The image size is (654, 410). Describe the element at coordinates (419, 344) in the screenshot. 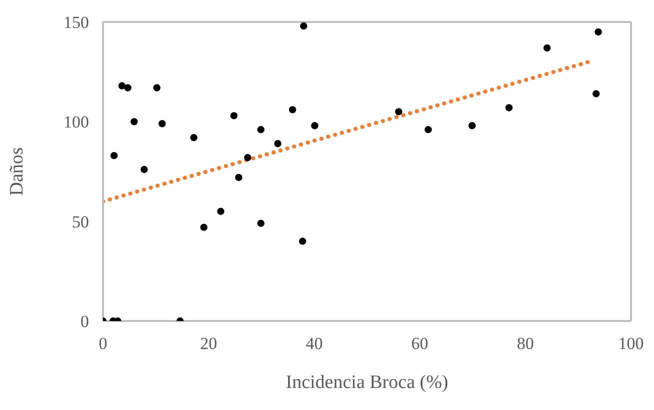

I see `x-tick-label: 60` at that location.